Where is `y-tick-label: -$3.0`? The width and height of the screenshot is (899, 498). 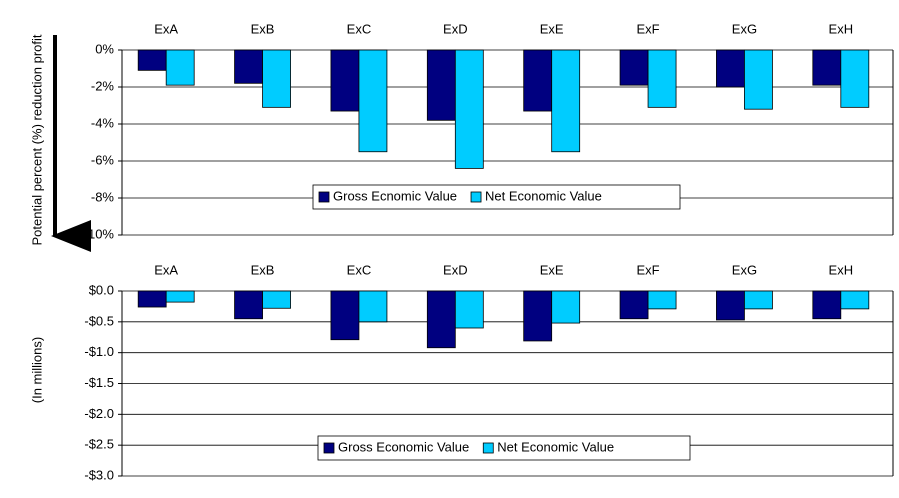
y-tick-label: -$3.0 is located at coordinates (99, 474).